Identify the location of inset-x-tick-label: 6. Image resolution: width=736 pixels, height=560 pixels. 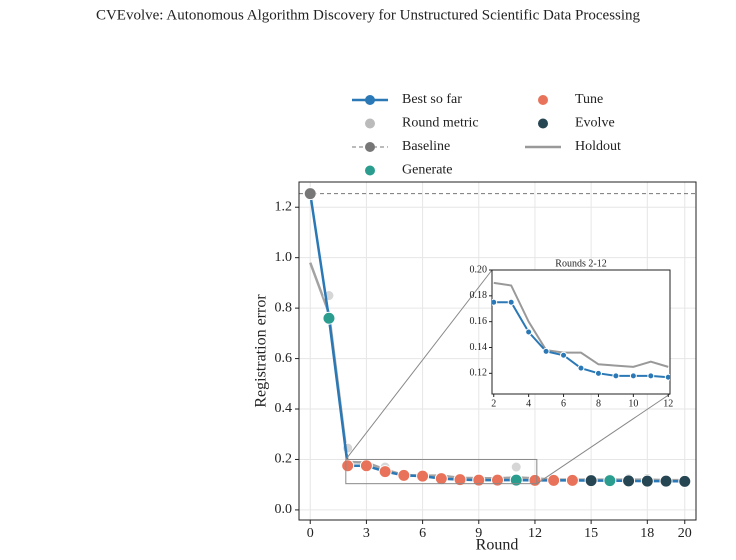
(563, 403).